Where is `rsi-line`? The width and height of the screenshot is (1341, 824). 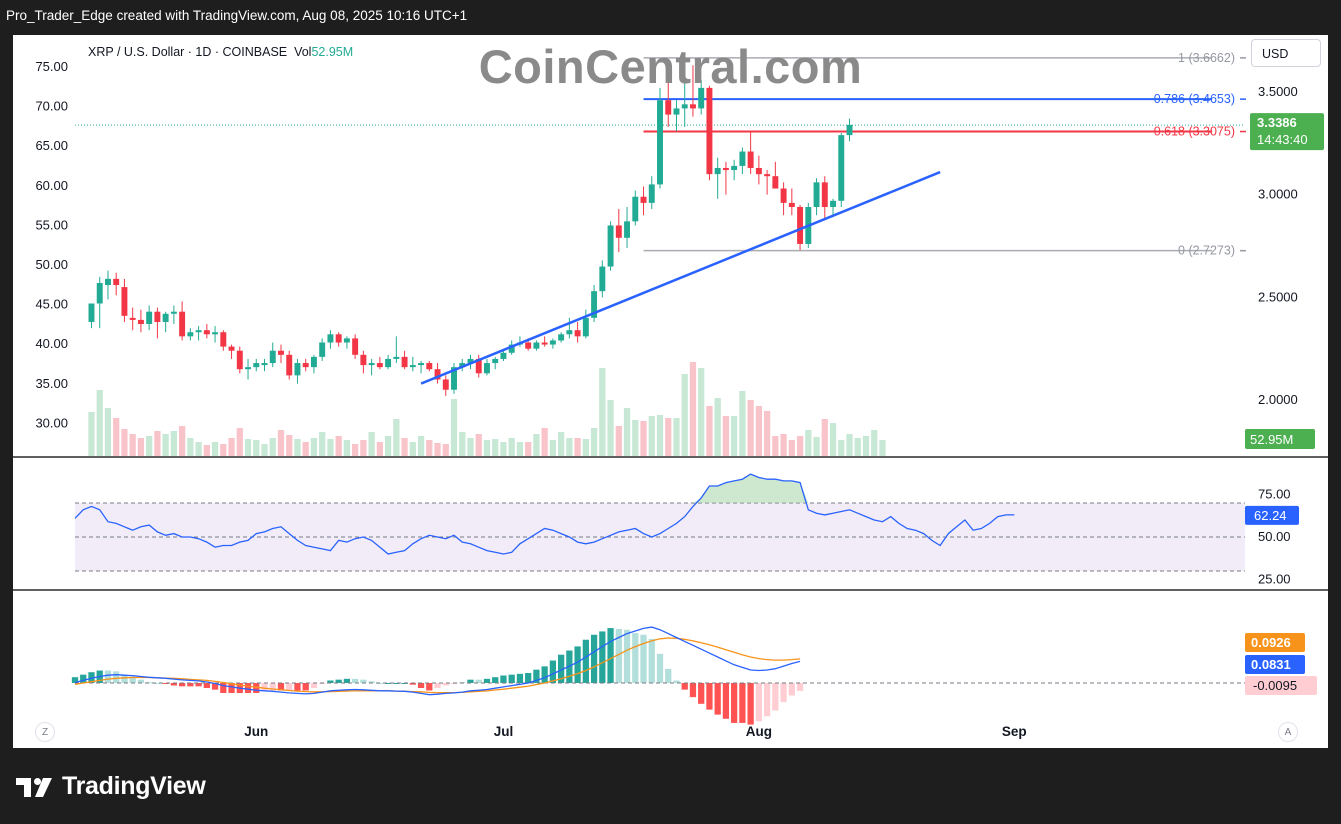 rsi-line is located at coordinates (544, 514).